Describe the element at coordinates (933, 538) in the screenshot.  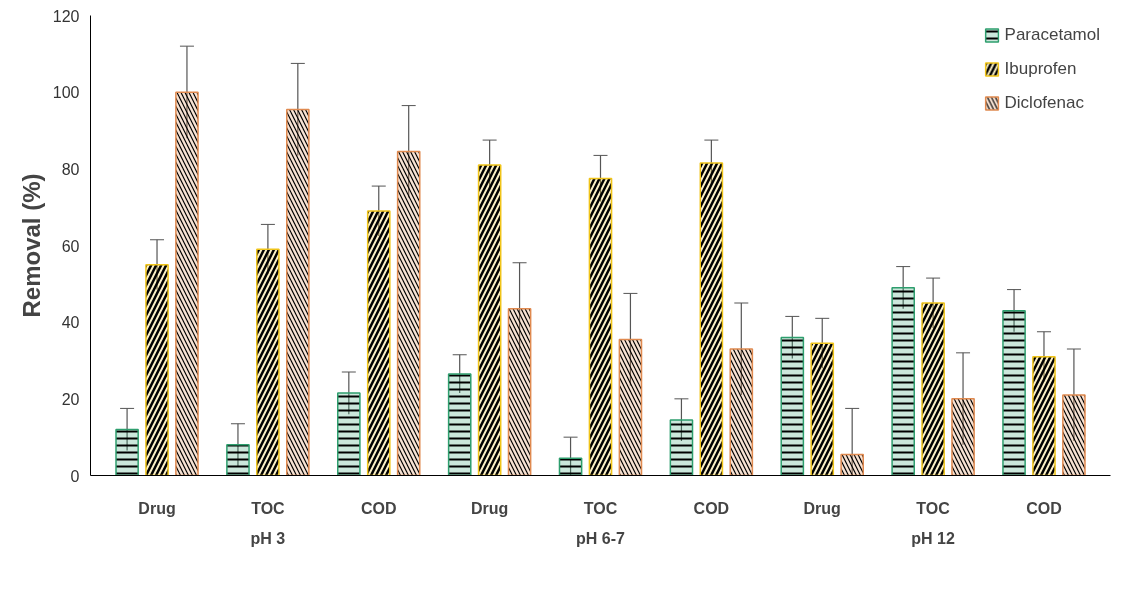
I see `text: pH 12` at that location.